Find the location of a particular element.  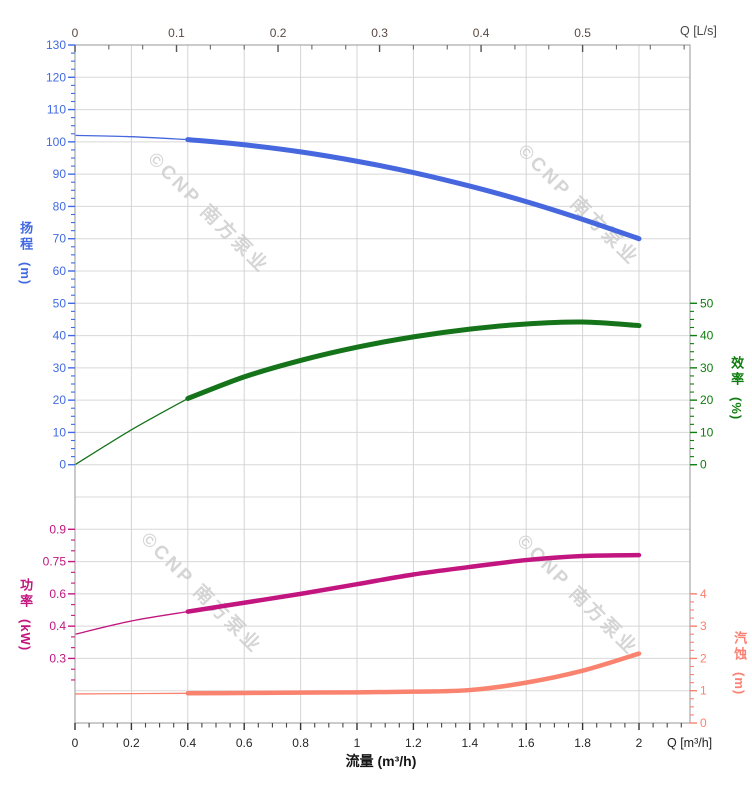

tick-label-power: 0.3 is located at coordinates (57, 658).